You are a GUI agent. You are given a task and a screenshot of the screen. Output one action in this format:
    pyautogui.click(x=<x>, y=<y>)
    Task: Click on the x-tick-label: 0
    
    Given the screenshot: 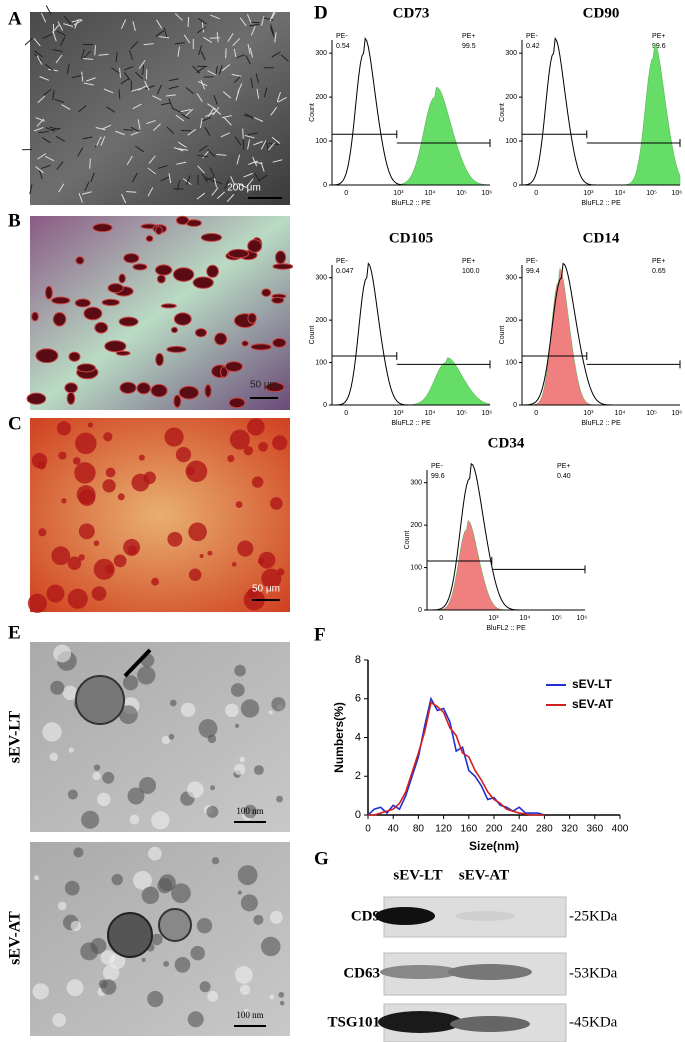 What is the action you would take?
    pyautogui.click(x=536, y=193)
    